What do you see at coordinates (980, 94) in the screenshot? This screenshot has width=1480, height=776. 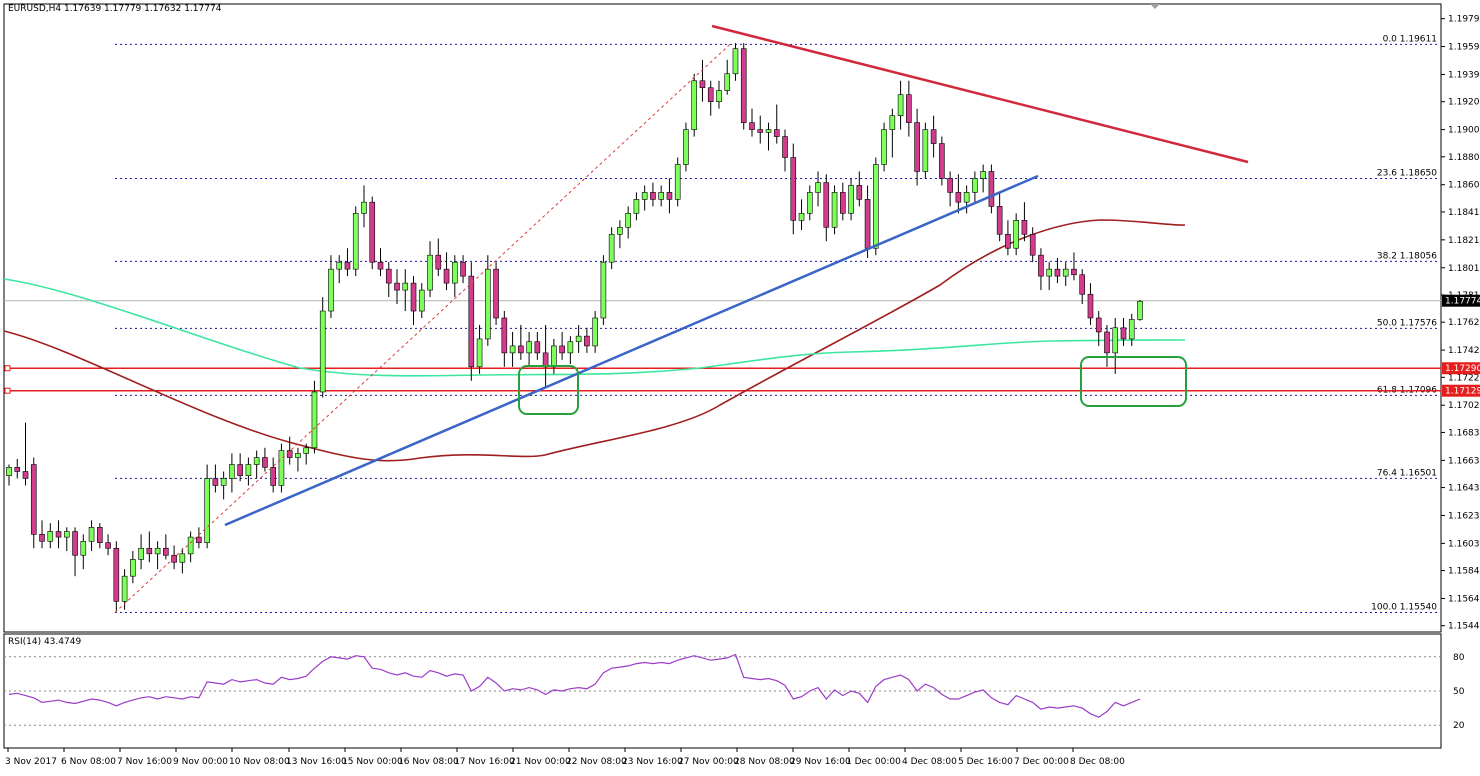 I see `bearish-trendline` at bounding box center [980, 94].